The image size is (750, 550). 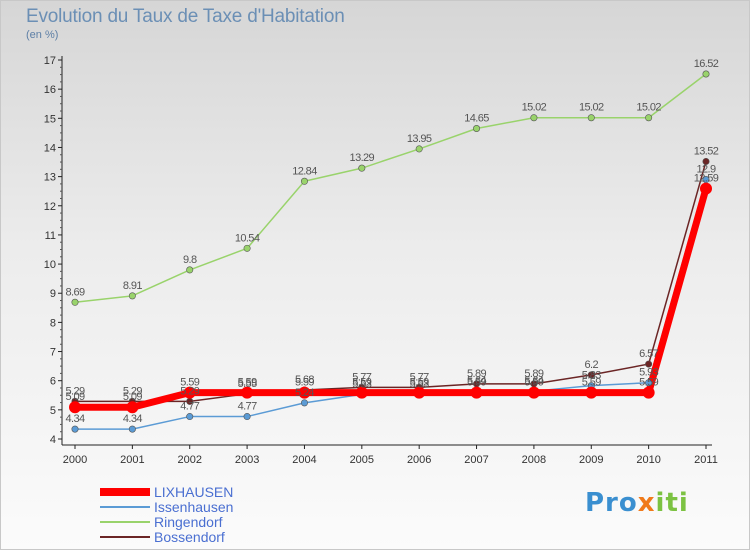 I want to click on proxiti-logo: Proxiti, so click(x=637, y=503).